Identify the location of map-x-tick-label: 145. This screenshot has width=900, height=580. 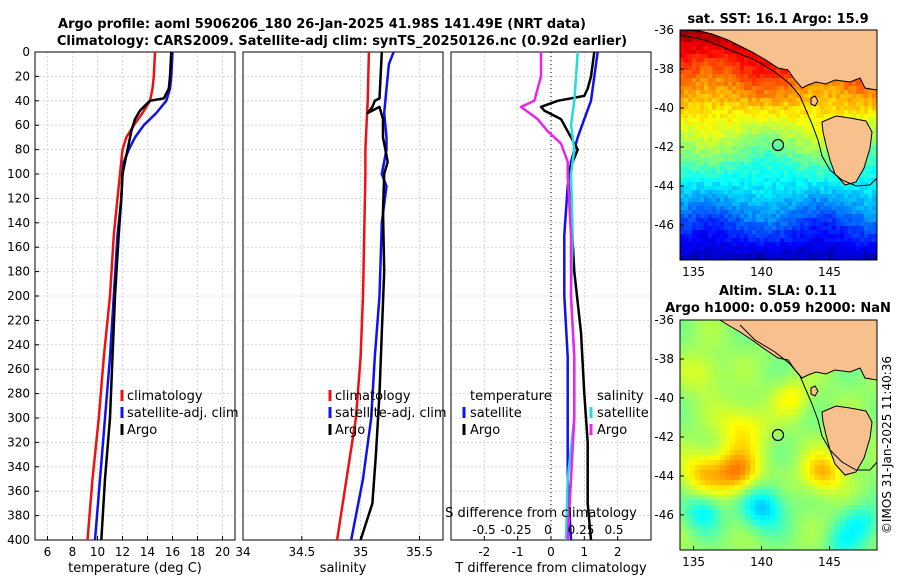
(829, 272).